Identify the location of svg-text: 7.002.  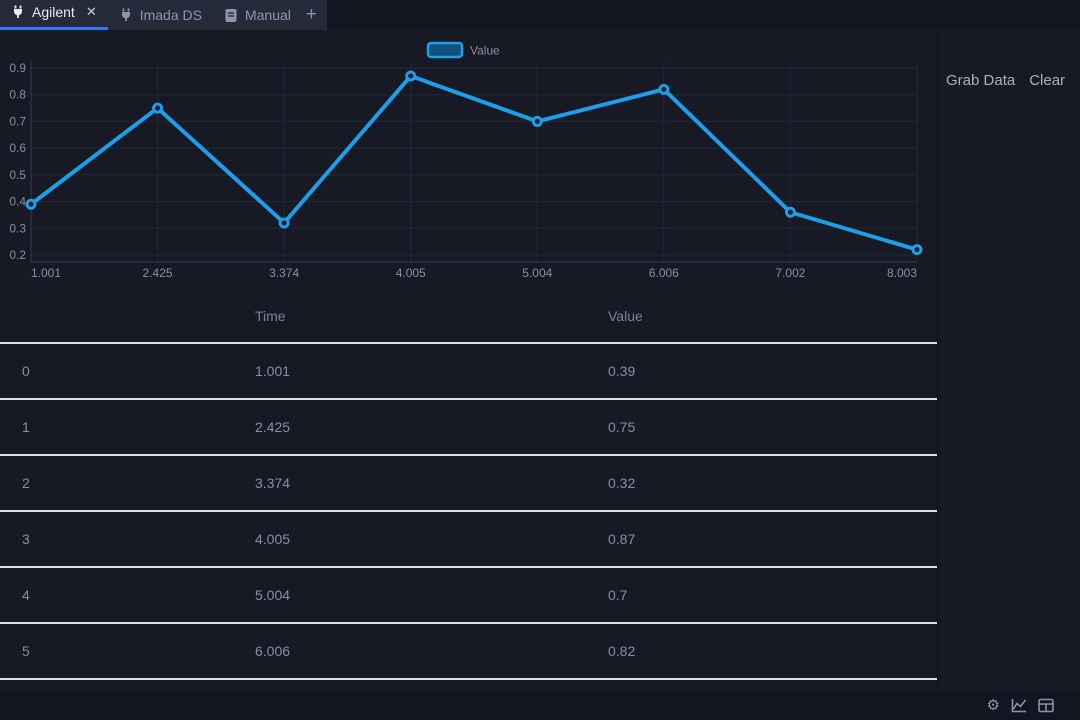
(790, 273).